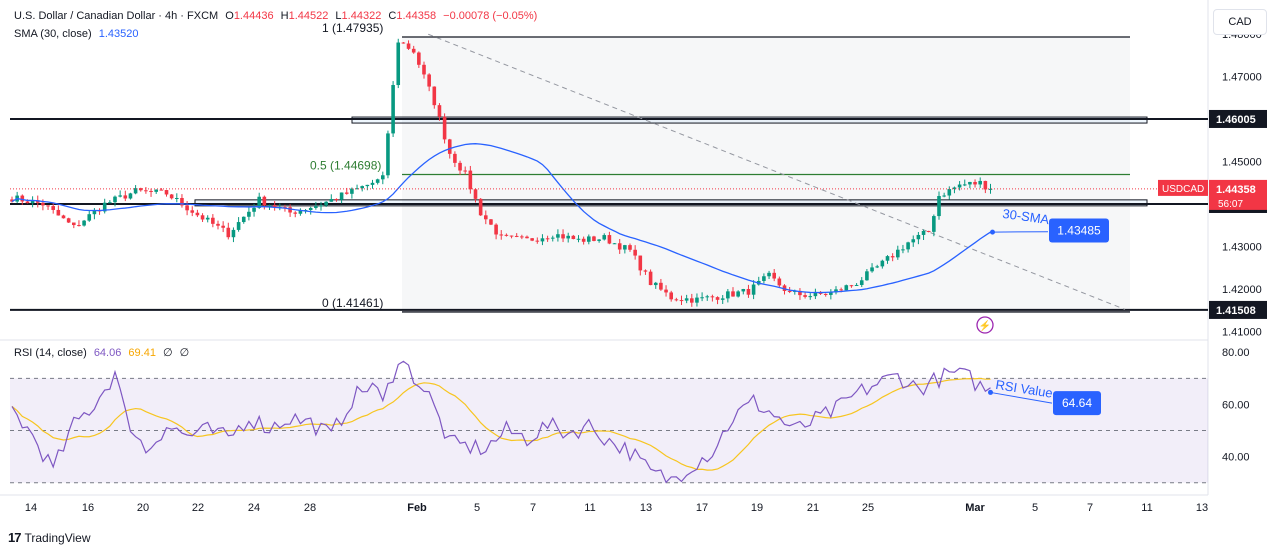 This screenshot has height=556, width=1281. What do you see at coordinates (671, 203) in the screenshot?
I see `supply-demand-zone` at bounding box center [671, 203].